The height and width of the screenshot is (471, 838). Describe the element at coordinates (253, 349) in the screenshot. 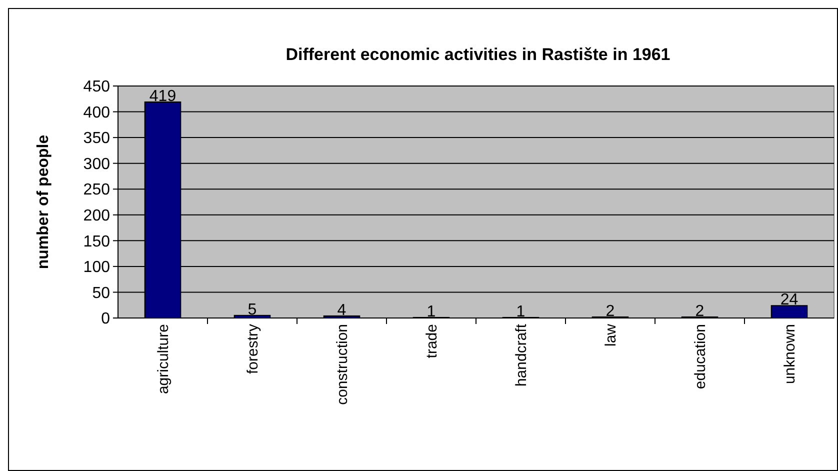

I see `x-tick-label: forestry` at that location.